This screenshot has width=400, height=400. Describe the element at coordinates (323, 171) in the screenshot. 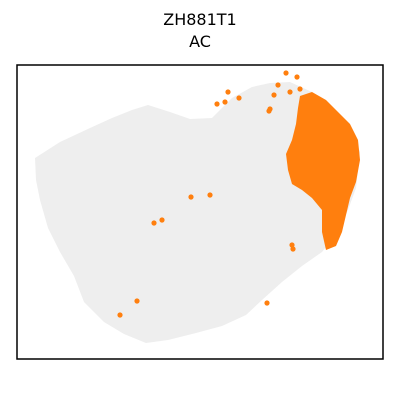

I see `cluster-region` at that location.